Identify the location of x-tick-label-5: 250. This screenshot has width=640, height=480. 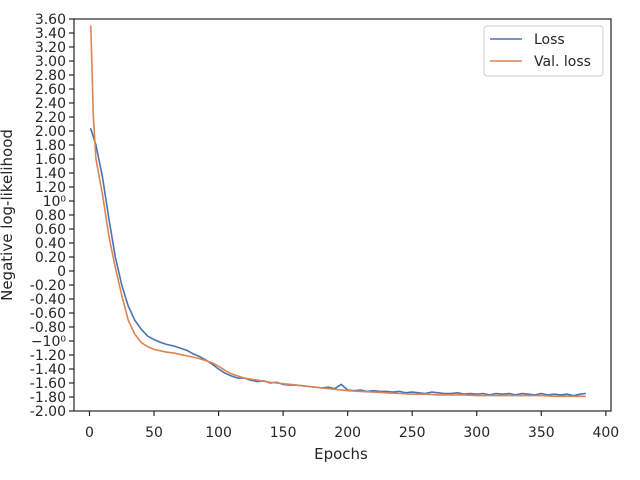
(412, 433).